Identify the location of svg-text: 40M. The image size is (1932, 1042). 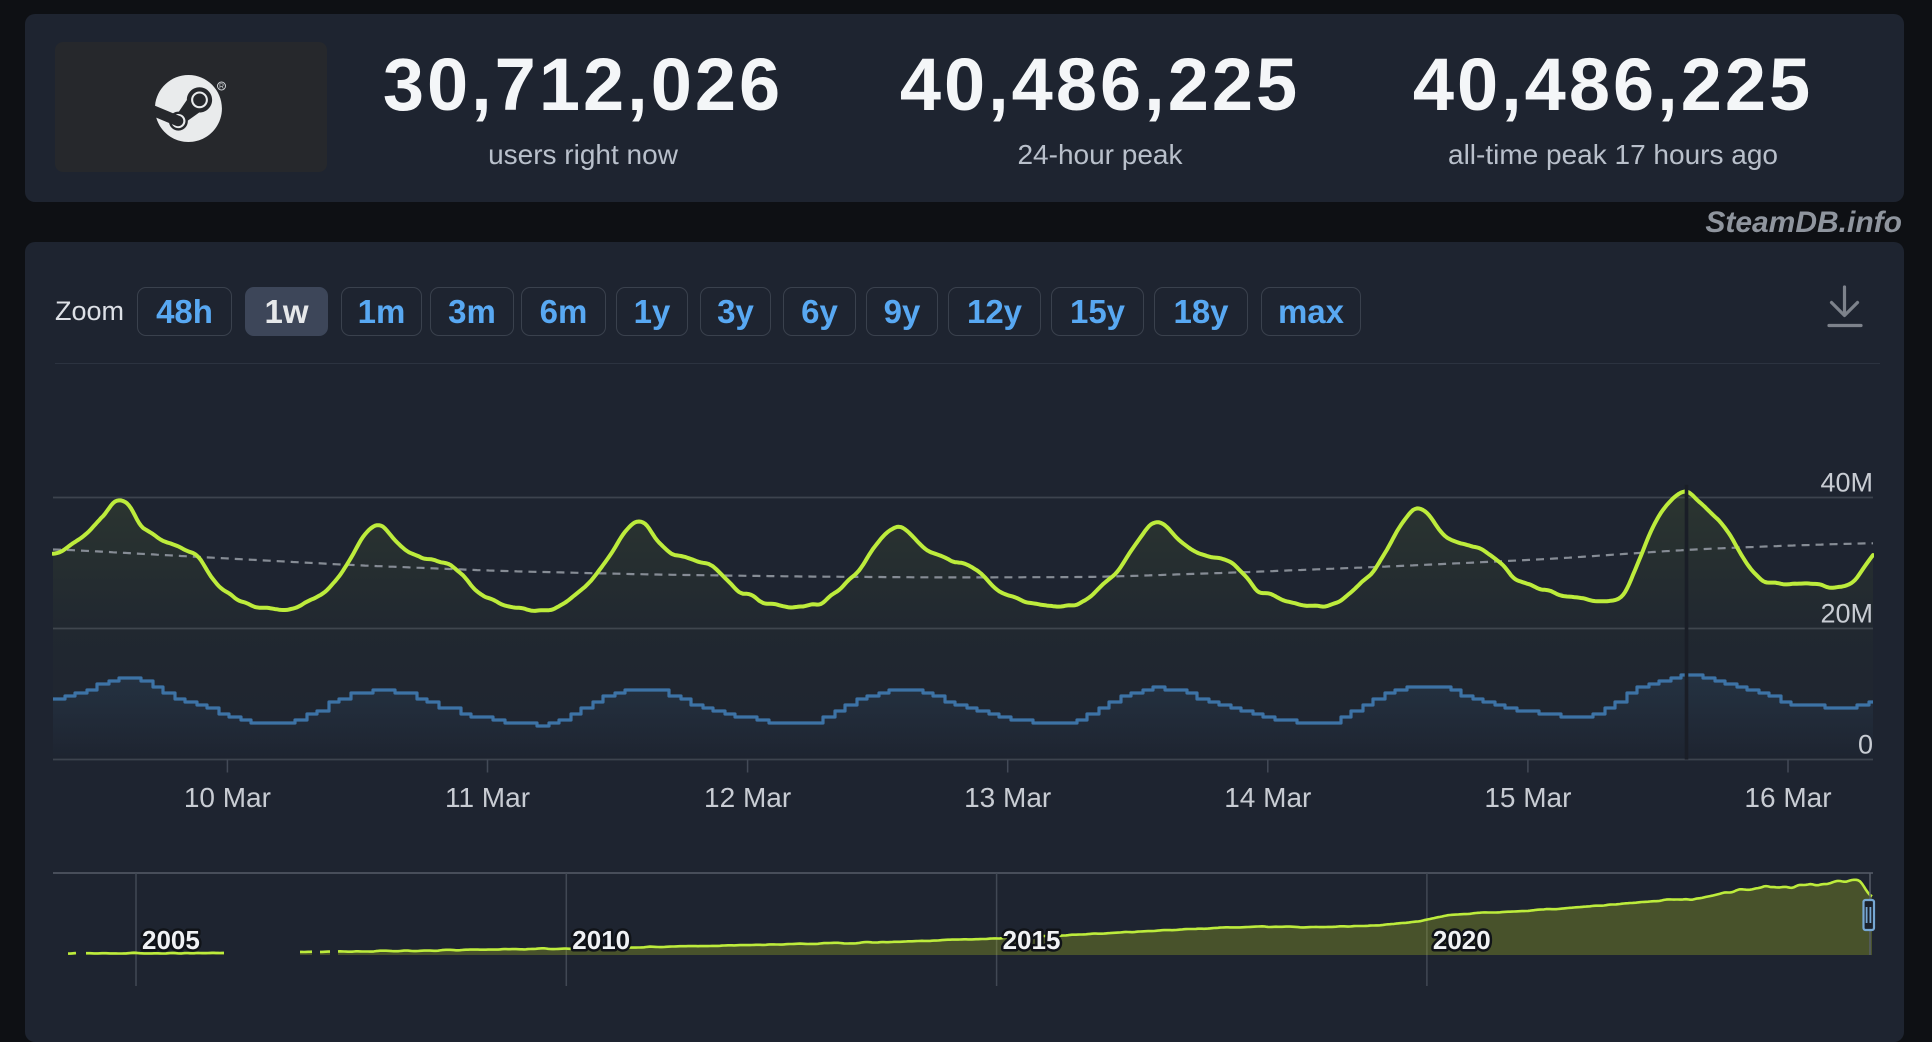
(1846, 483).